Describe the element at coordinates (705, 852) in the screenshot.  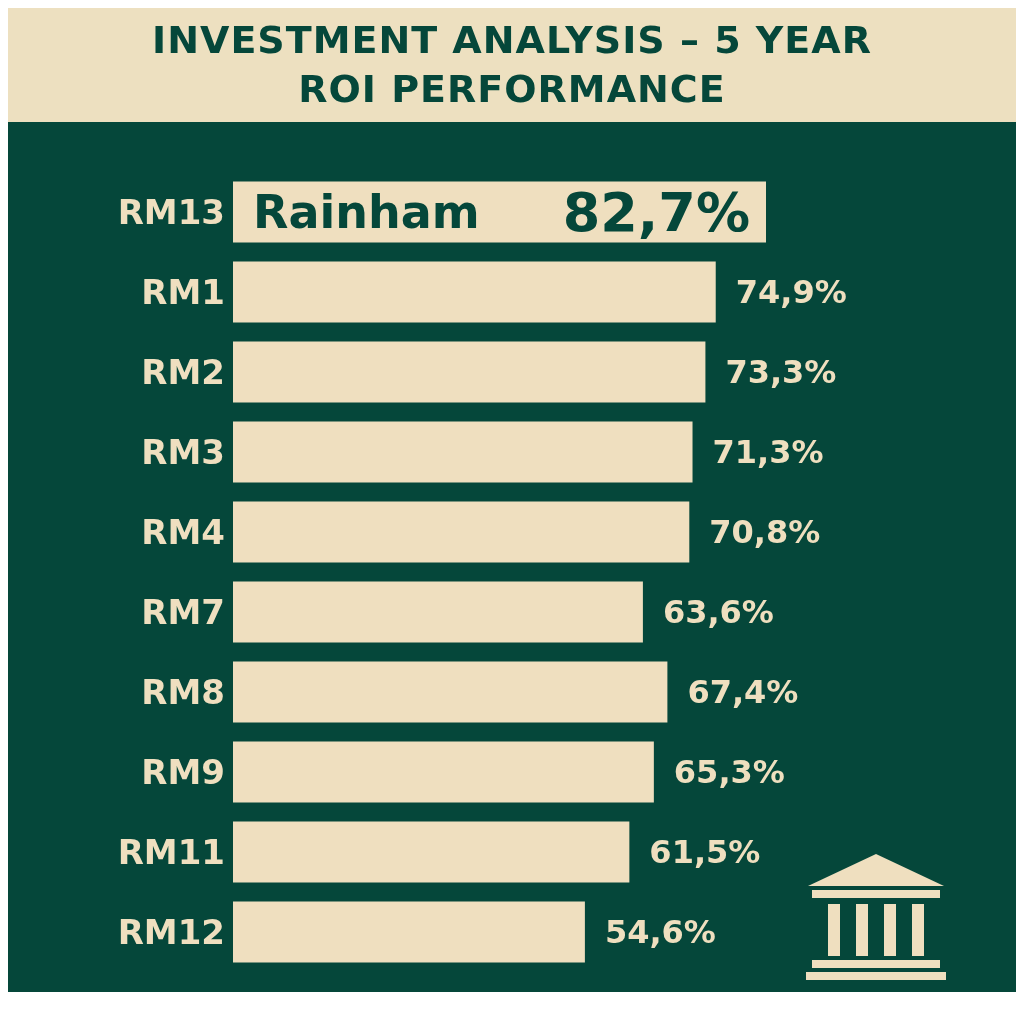
I see `data-label: 61,5%` at that location.